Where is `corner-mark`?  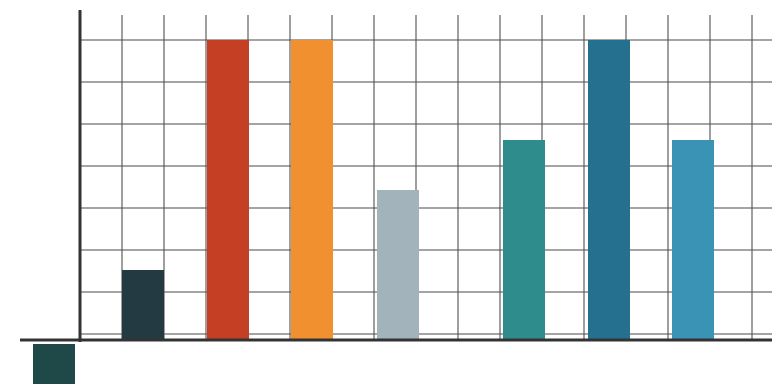 corner-mark is located at coordinates (54, 364).